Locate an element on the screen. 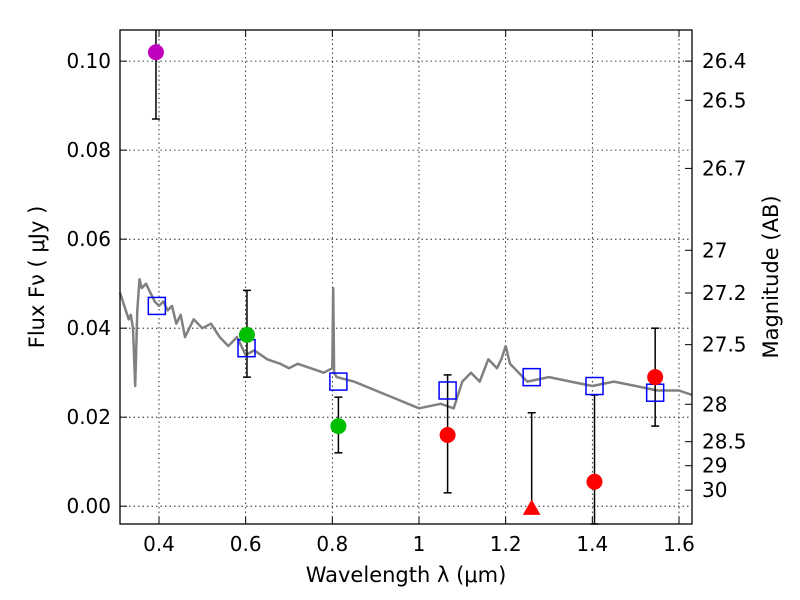 The width and height of the screenshot is (800, 600). x-tick-label: 0.6 is located at coordinates (246, 544).